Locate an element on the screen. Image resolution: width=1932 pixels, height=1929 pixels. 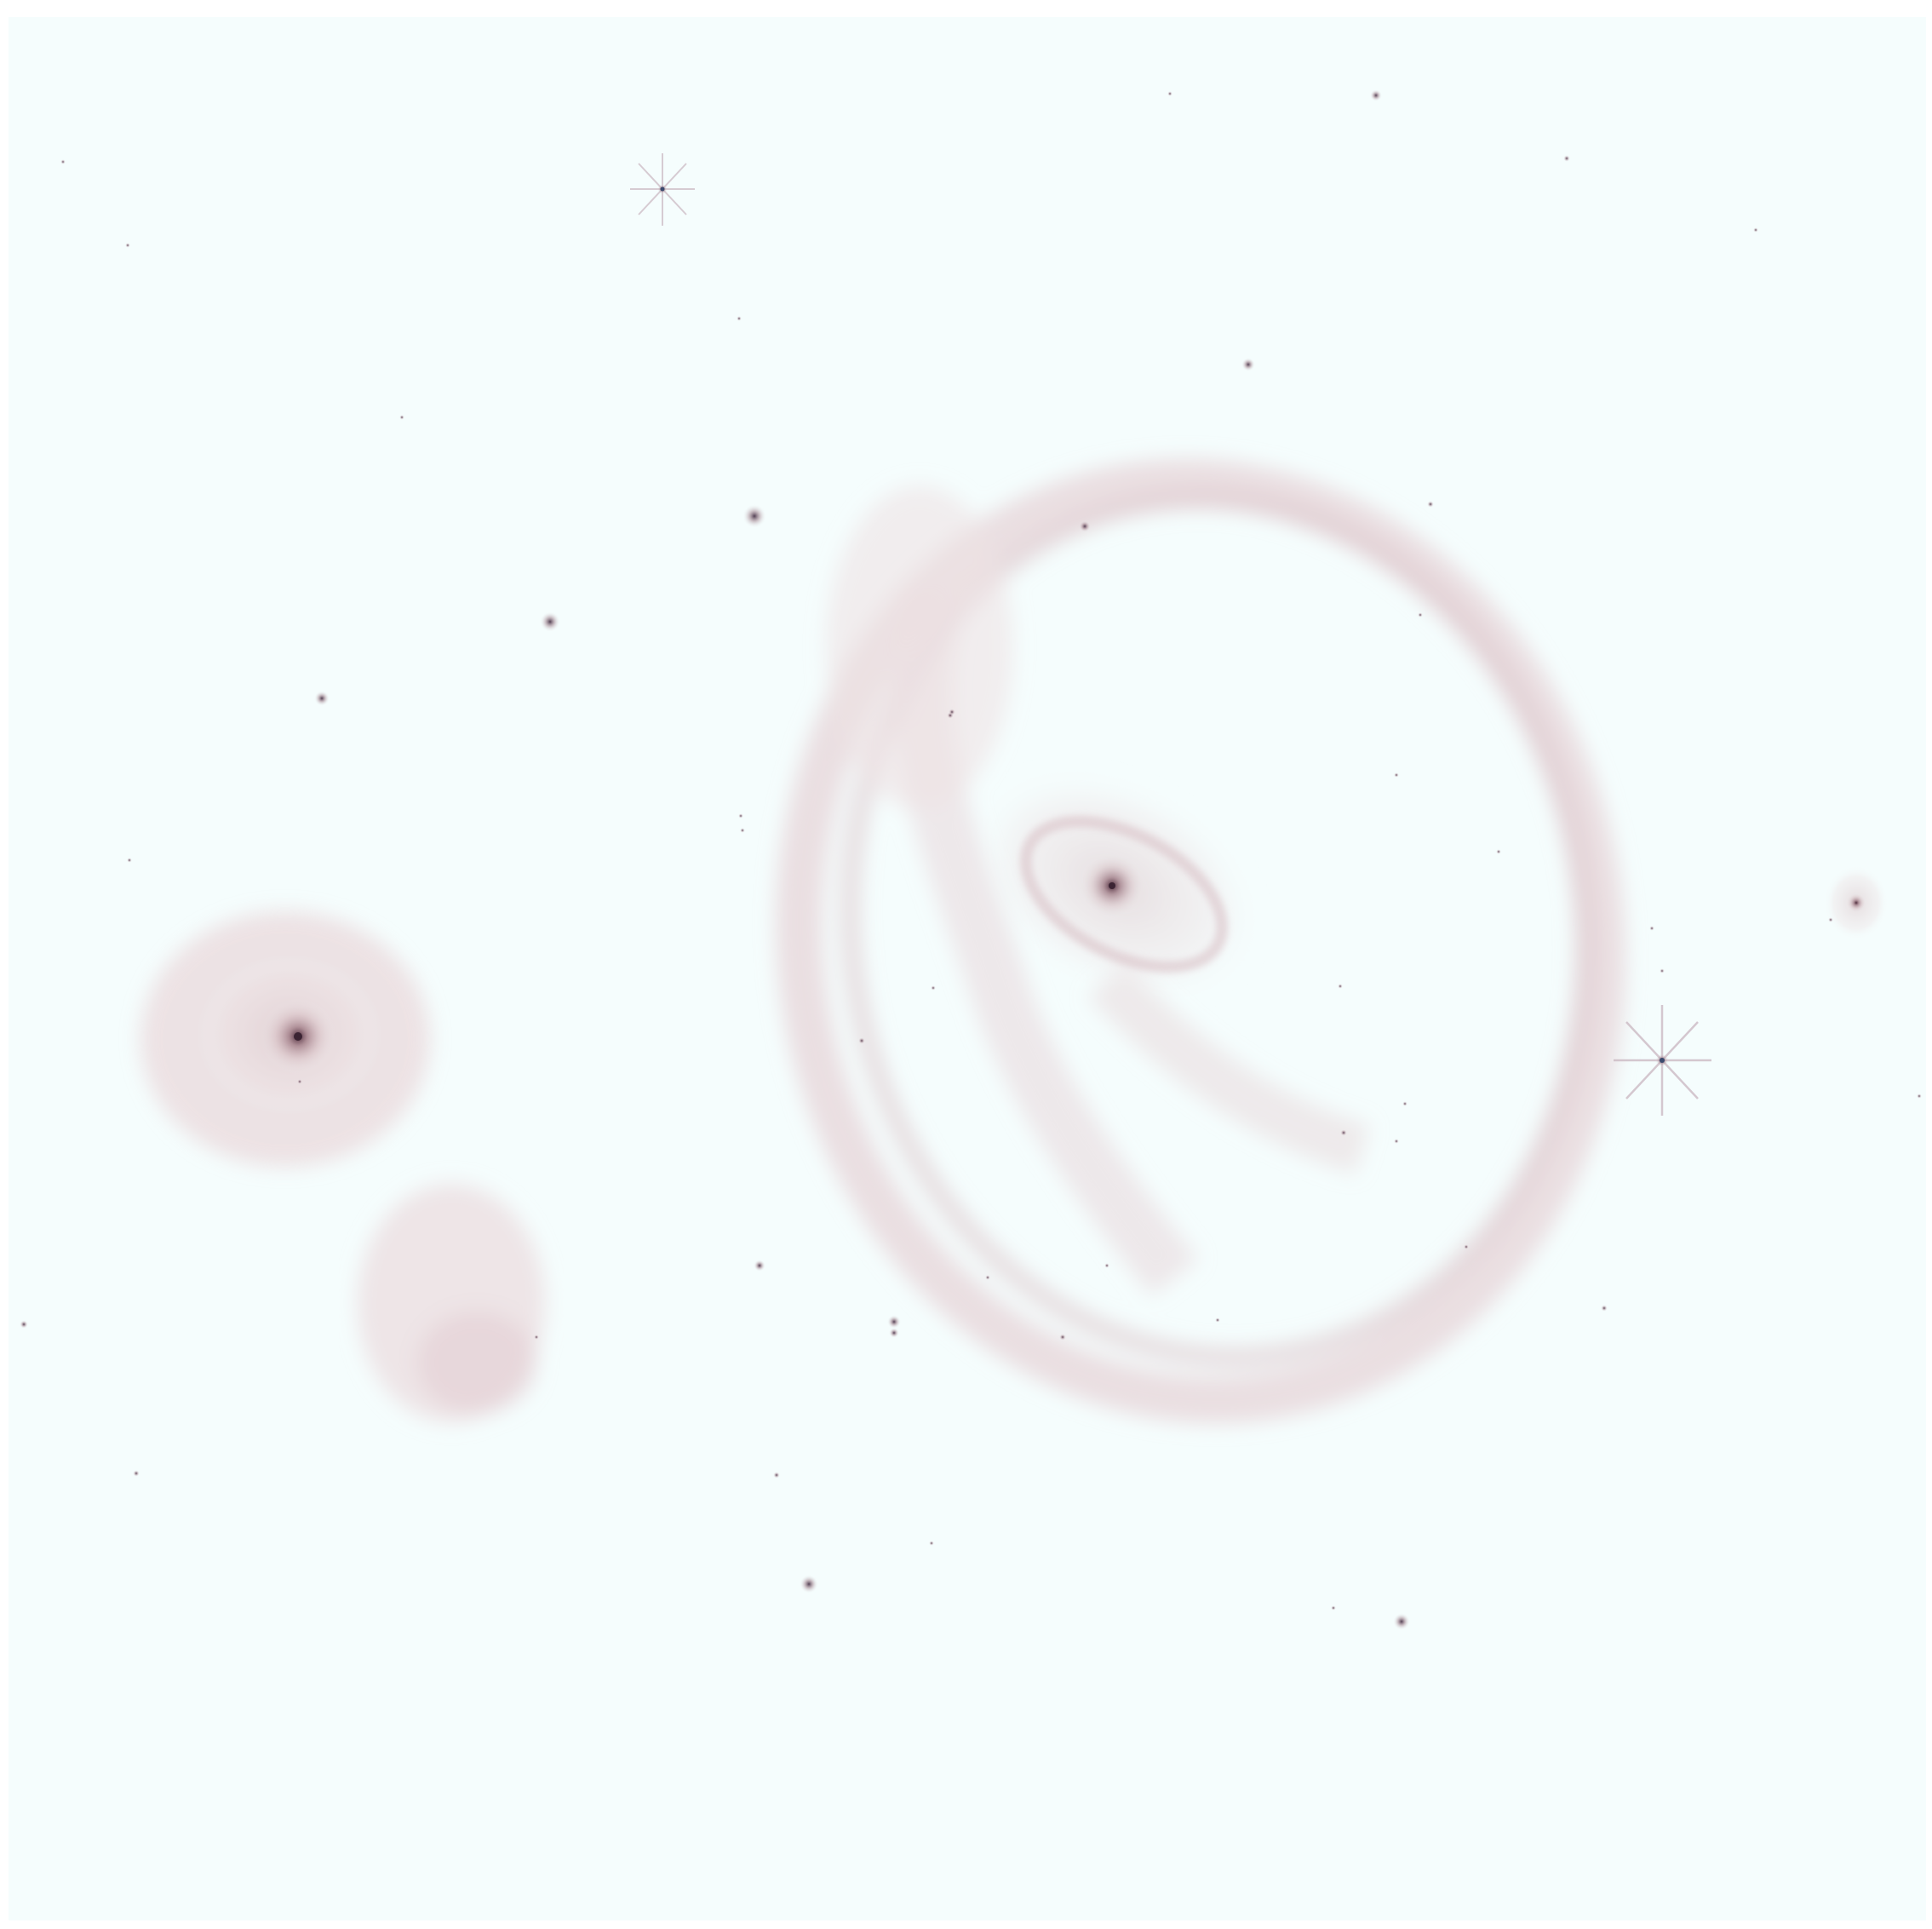
right-small-spiral-galaxy is located at coordinates (1856, 903).